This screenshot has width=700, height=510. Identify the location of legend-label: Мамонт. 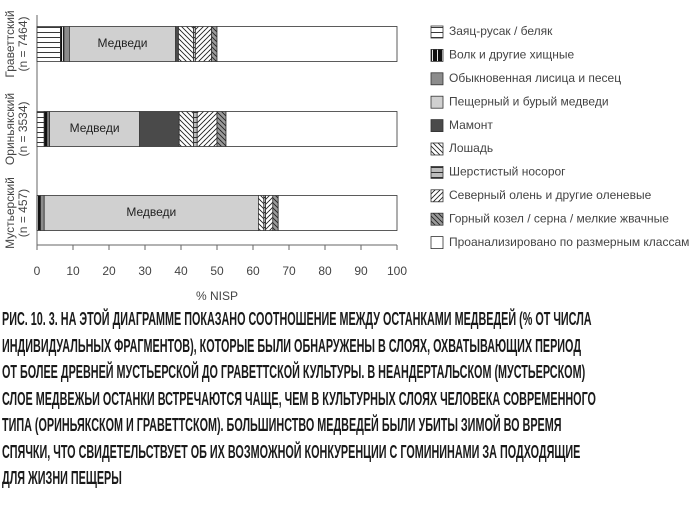
(471, 125).